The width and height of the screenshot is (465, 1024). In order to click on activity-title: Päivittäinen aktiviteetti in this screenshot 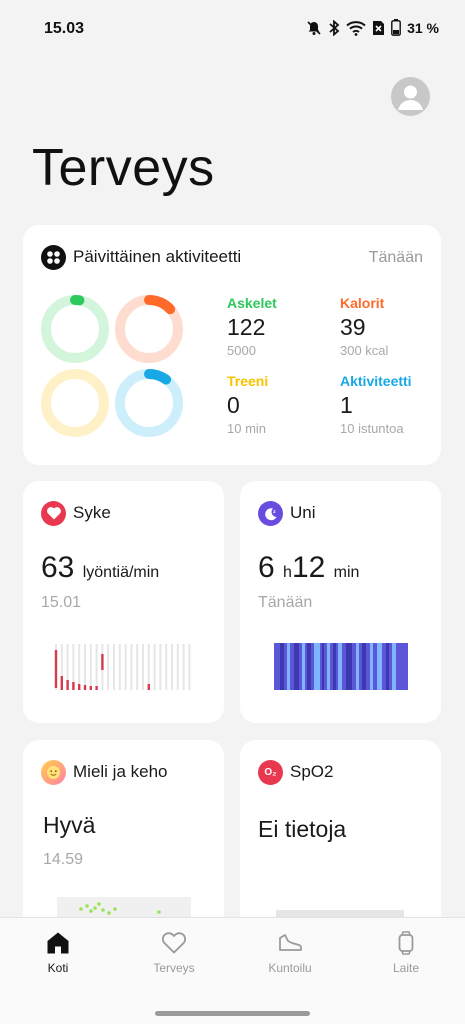, I will do `click(157, 256)`.